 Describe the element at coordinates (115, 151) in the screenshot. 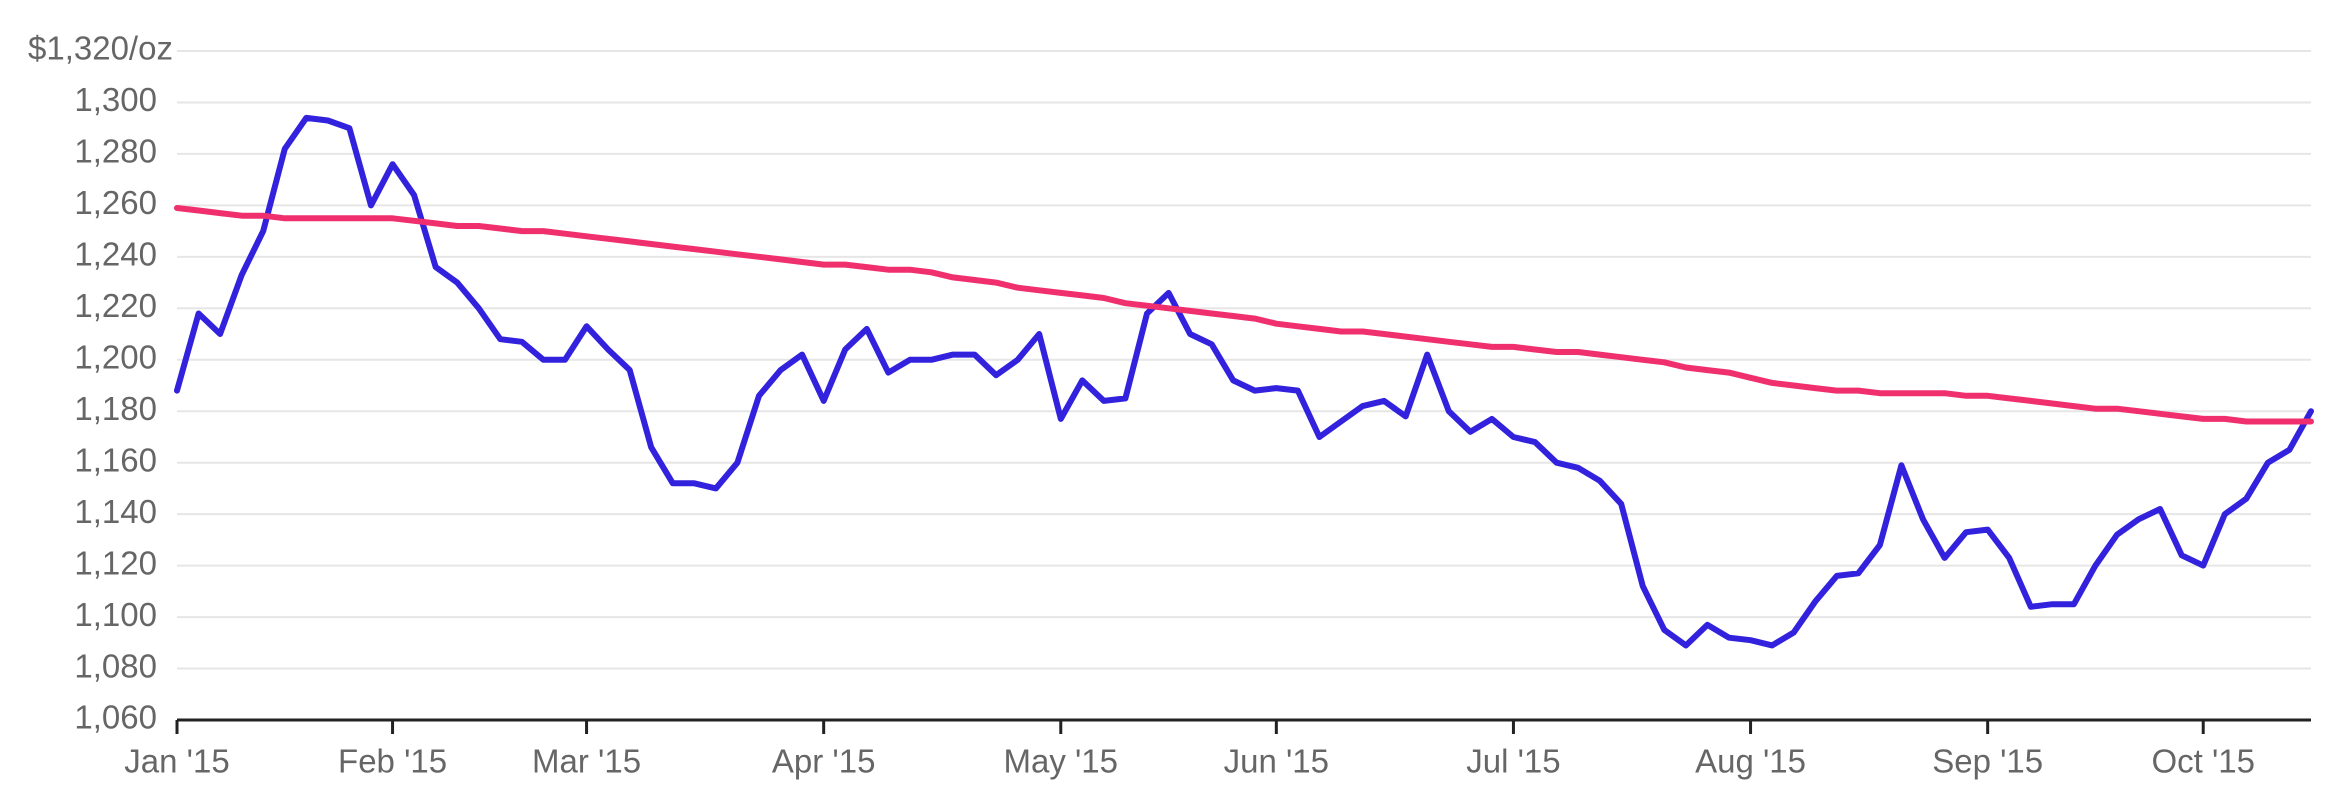

I see `y-tick-label: 1,280` at that location.